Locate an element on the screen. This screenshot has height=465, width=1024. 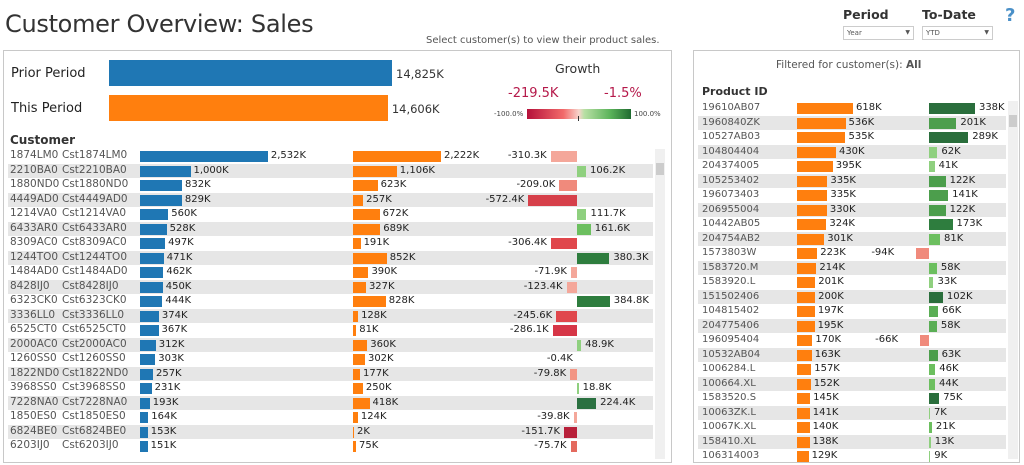
product-row: 104804404 430K 62K is located at coordinates (503, 152).